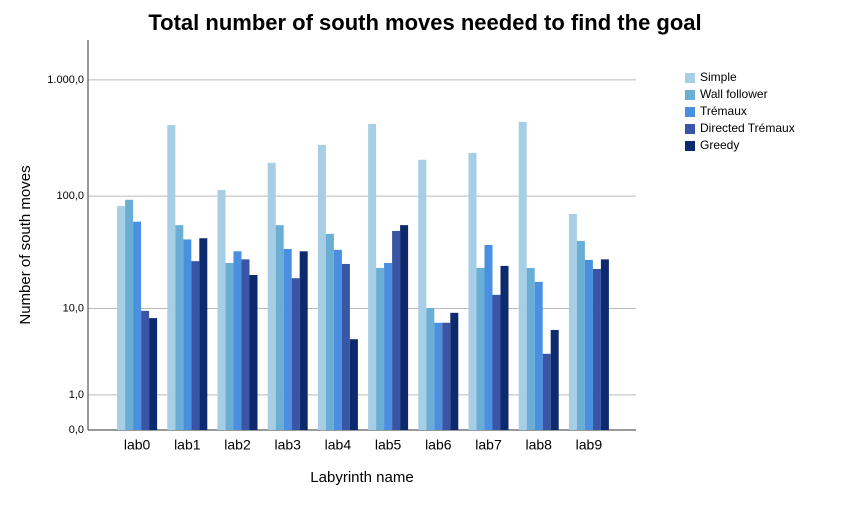 The height and width of the screenshot is (505, 850). Describe the element at coordinates (287, 445) in the screenshot. I see `x-tick-label: lab3` at that location.